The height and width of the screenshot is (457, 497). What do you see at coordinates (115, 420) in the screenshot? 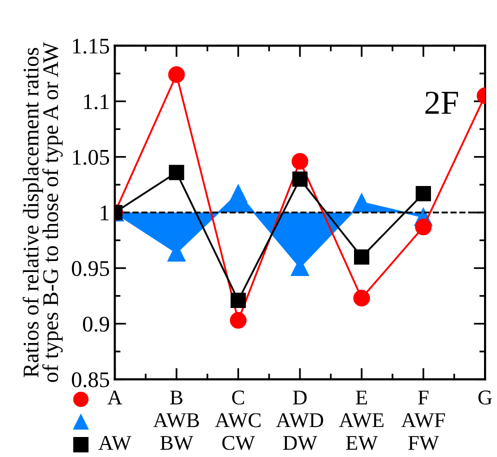
I see `category-label: A AW` at bounding box center [115, 420].